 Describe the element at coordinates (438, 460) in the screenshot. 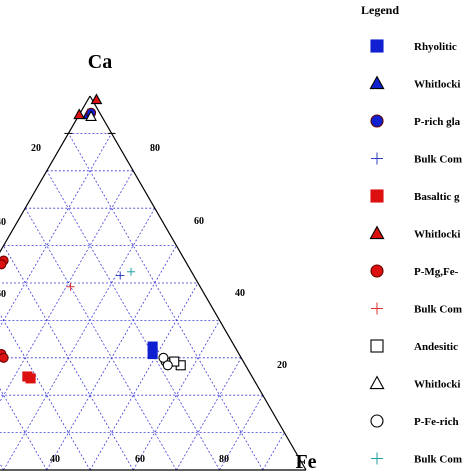

I see `legend-label-11: Bulk Com` at that location.